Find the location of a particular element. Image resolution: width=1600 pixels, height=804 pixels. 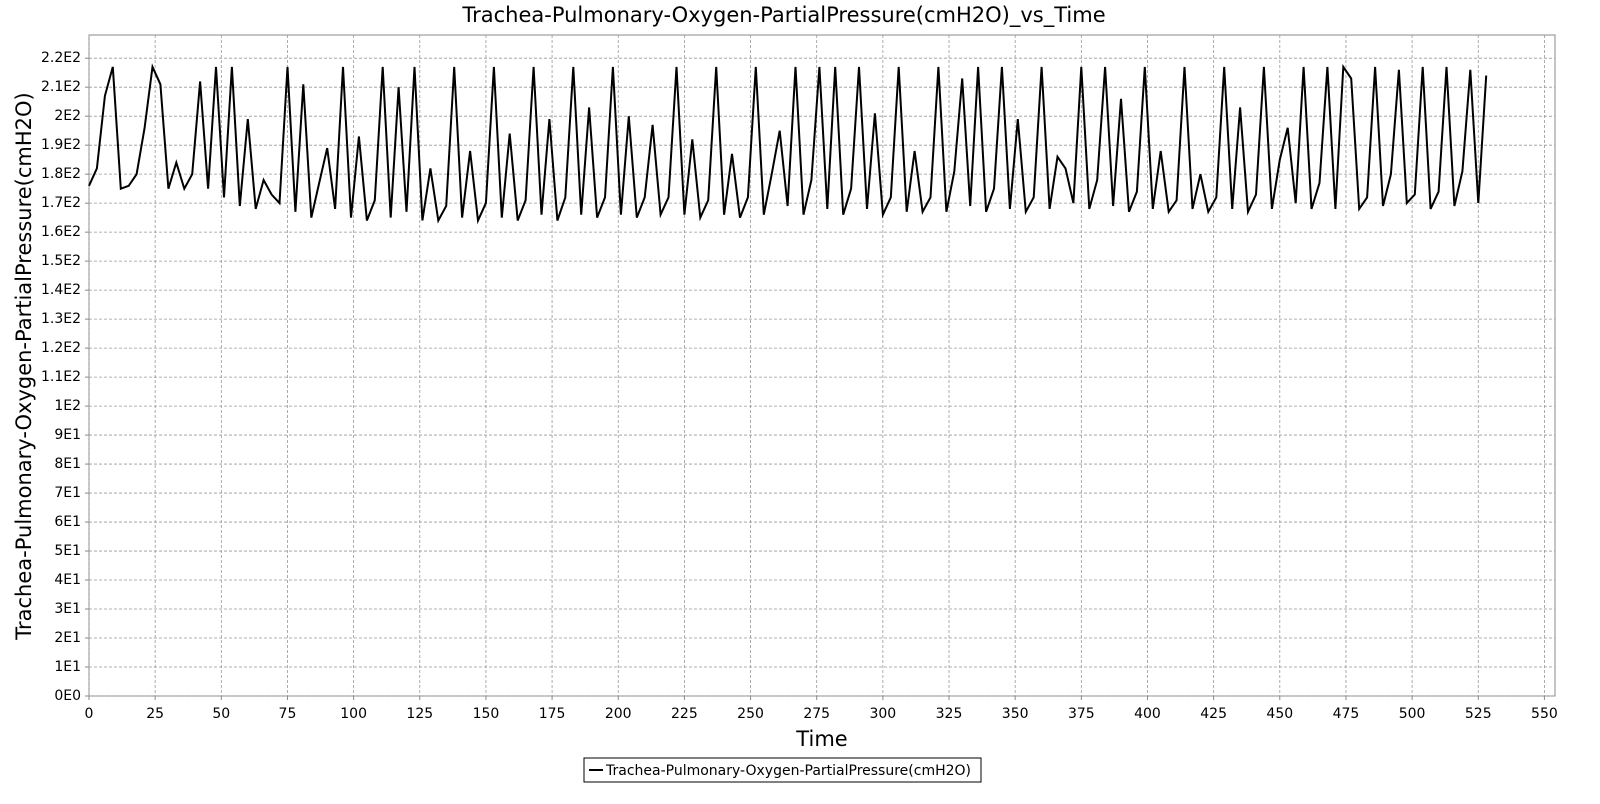

y-tick-label: 1.1E2 is located at coordinates (61, 377).